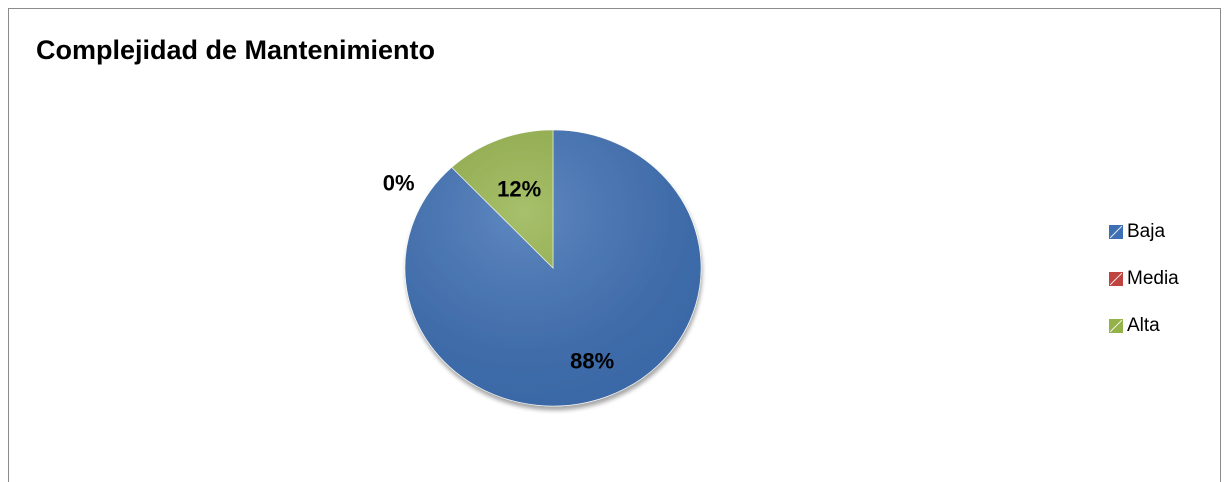  I want to click on legend-item-alta: Alta, so click(1144, 326).